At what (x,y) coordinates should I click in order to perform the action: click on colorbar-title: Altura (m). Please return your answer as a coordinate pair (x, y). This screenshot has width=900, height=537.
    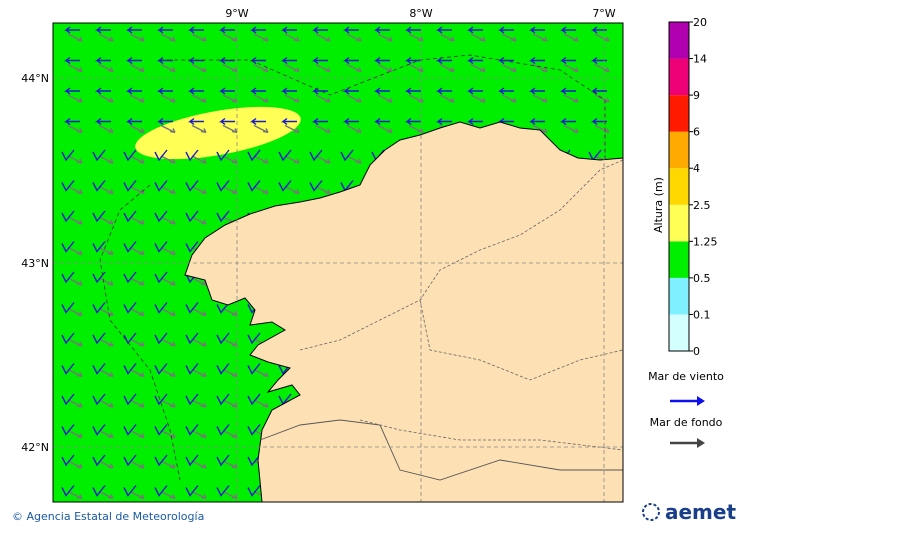
    Looking at the image, I should click on (658, 205).